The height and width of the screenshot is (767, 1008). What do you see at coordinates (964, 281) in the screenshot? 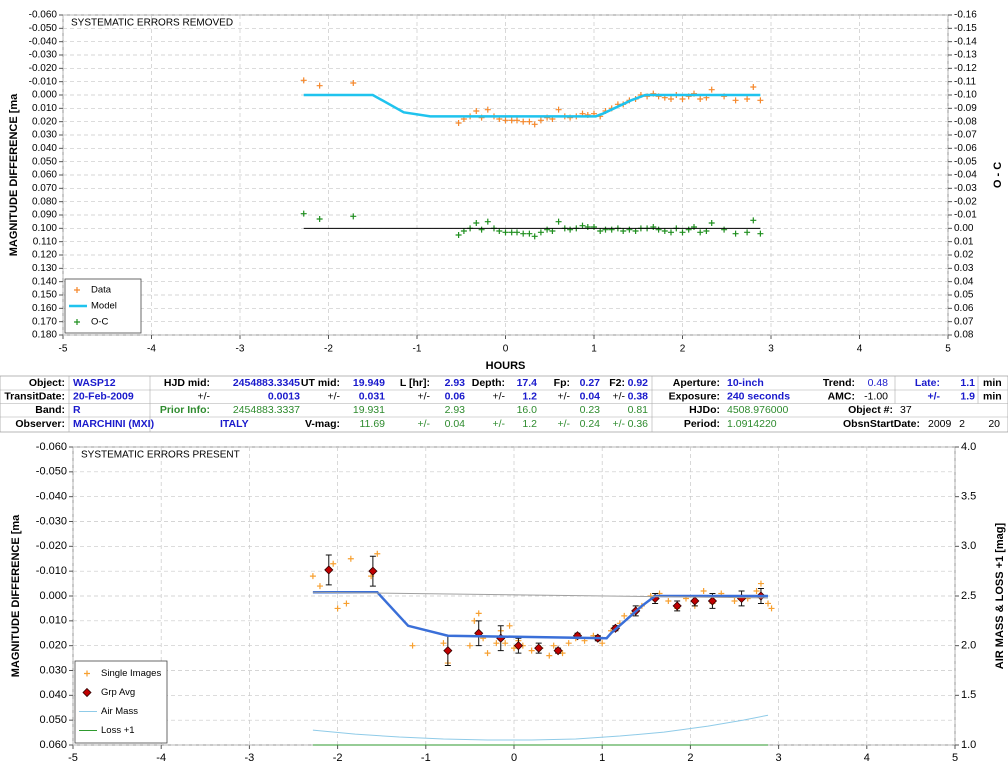
I see `y2-tick-label: 0.04` at bounding box center [964, 281].